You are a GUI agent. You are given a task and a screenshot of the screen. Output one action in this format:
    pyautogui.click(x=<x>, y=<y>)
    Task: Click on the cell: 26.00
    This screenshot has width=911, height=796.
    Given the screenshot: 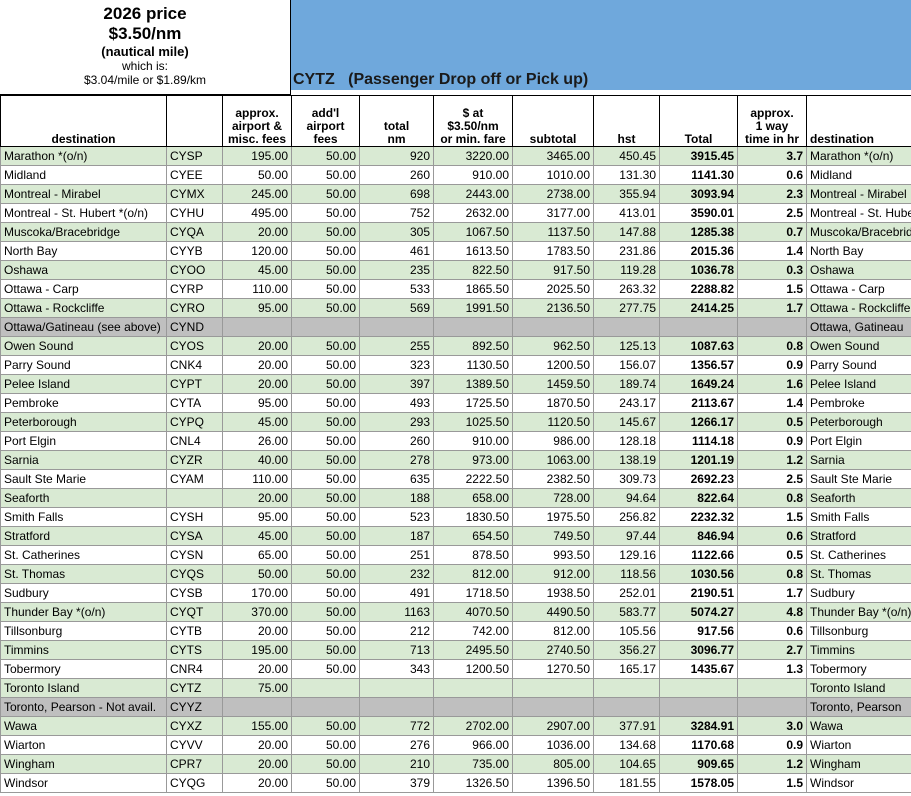 What is the action you would take?
    pyautogui.click(x=257, y=441)
    